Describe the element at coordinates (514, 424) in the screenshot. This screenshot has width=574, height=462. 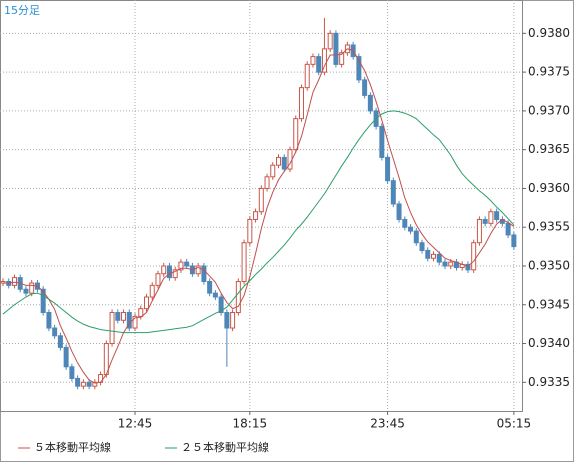
I see `x-tick-label: 05:15` at that location.